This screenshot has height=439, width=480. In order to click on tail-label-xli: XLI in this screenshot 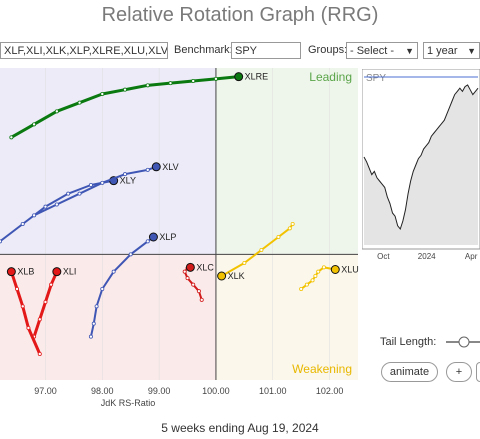, I will do `click(70, 272)`.